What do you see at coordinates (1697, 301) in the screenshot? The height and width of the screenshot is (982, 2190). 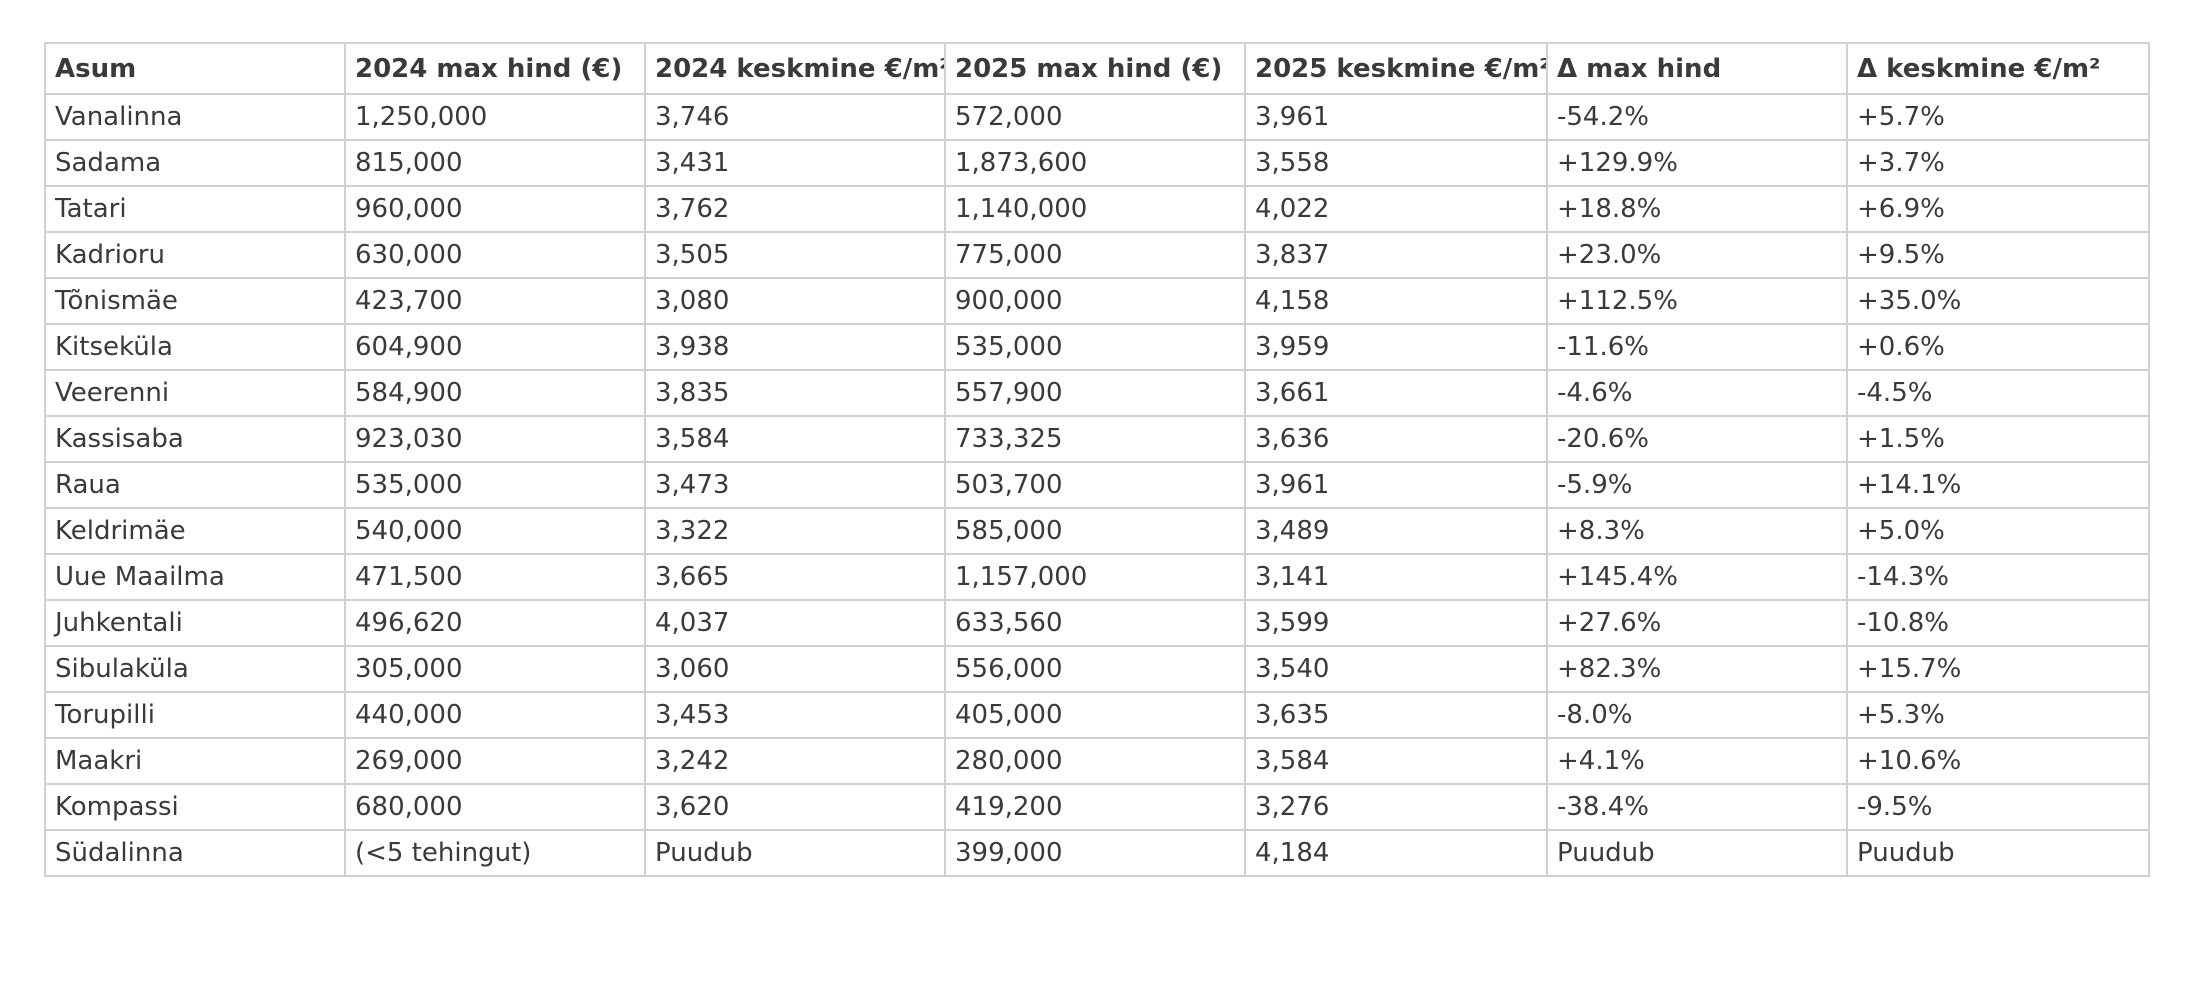 I see `delta-max-price-cell: +112.5%` at bounding box center [1697, 301].